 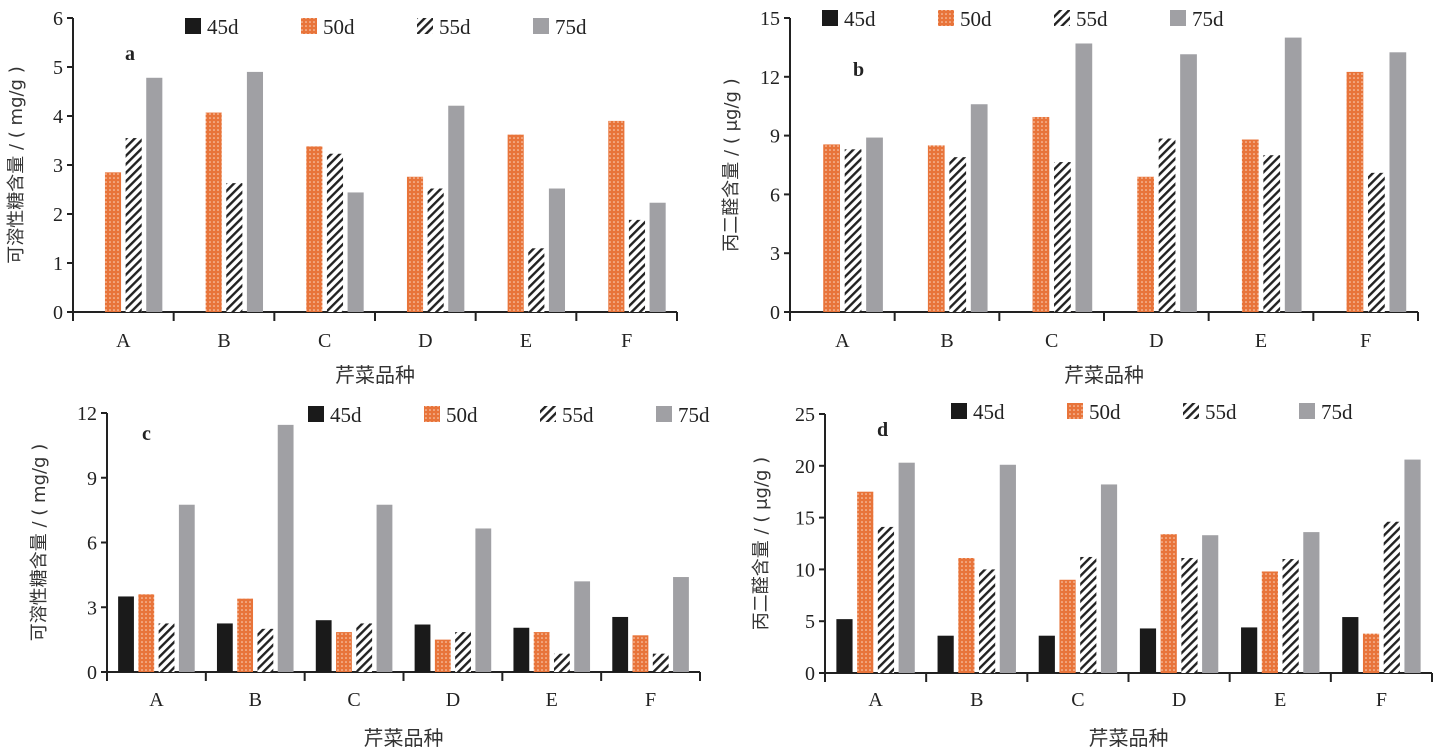 I want to click on y-tick-label: 20, so click(x=805, y=467).